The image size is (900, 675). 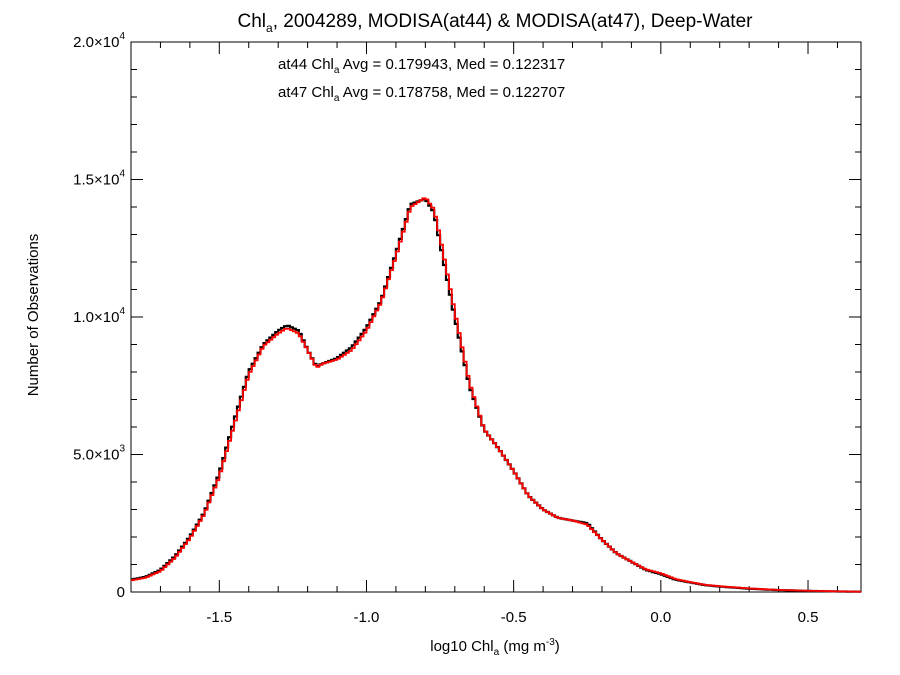 I want to click on x-axis-label-end: ), so click(x=557, y=646).